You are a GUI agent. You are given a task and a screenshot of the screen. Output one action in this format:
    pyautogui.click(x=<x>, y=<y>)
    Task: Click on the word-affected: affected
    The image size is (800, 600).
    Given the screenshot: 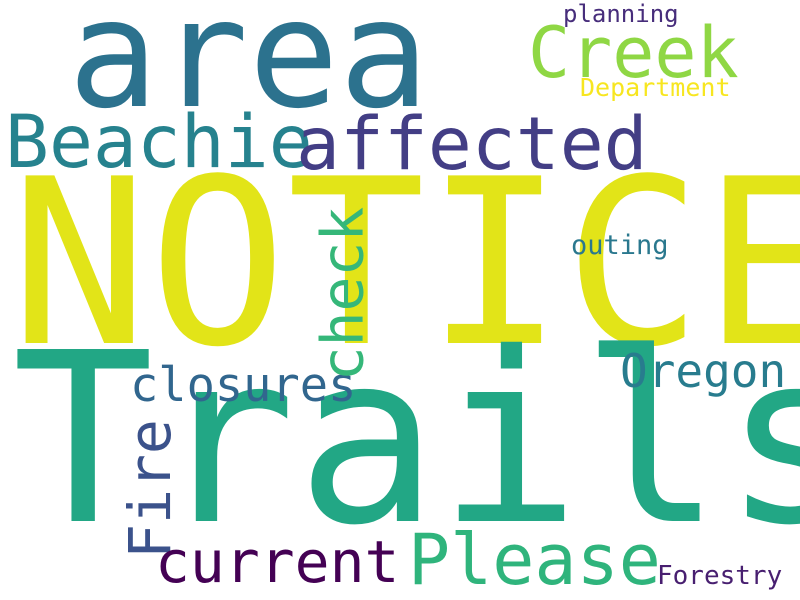 What is the action you would take?
    pyautogui.click(x=472, y=144)
    